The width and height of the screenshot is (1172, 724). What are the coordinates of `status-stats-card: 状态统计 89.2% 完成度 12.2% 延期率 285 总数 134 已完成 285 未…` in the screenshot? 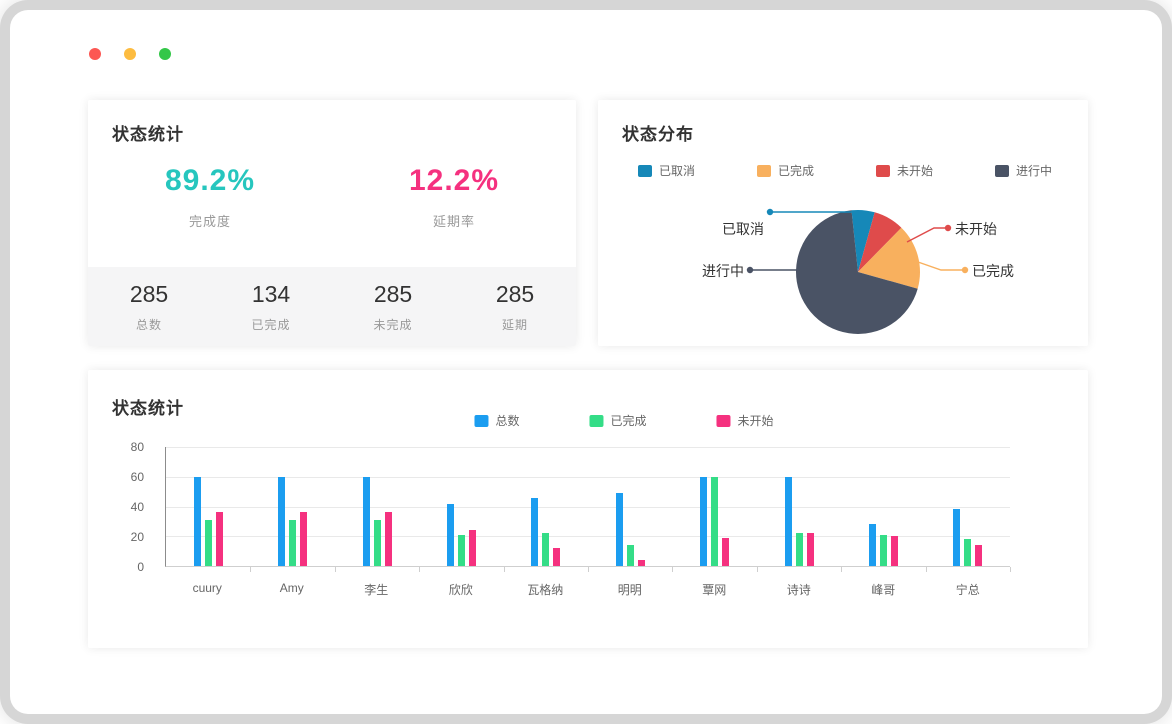 It's located at (332, 223).